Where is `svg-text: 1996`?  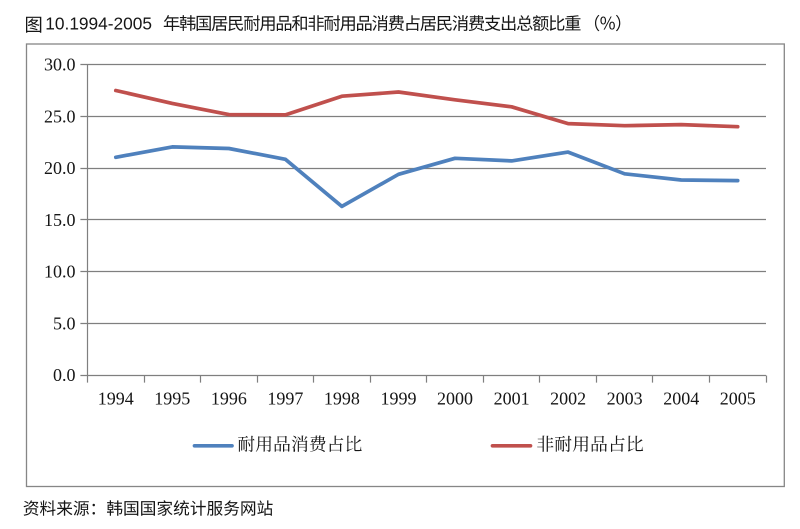 svg-text: 1996 is located at coordinates (229, 399).